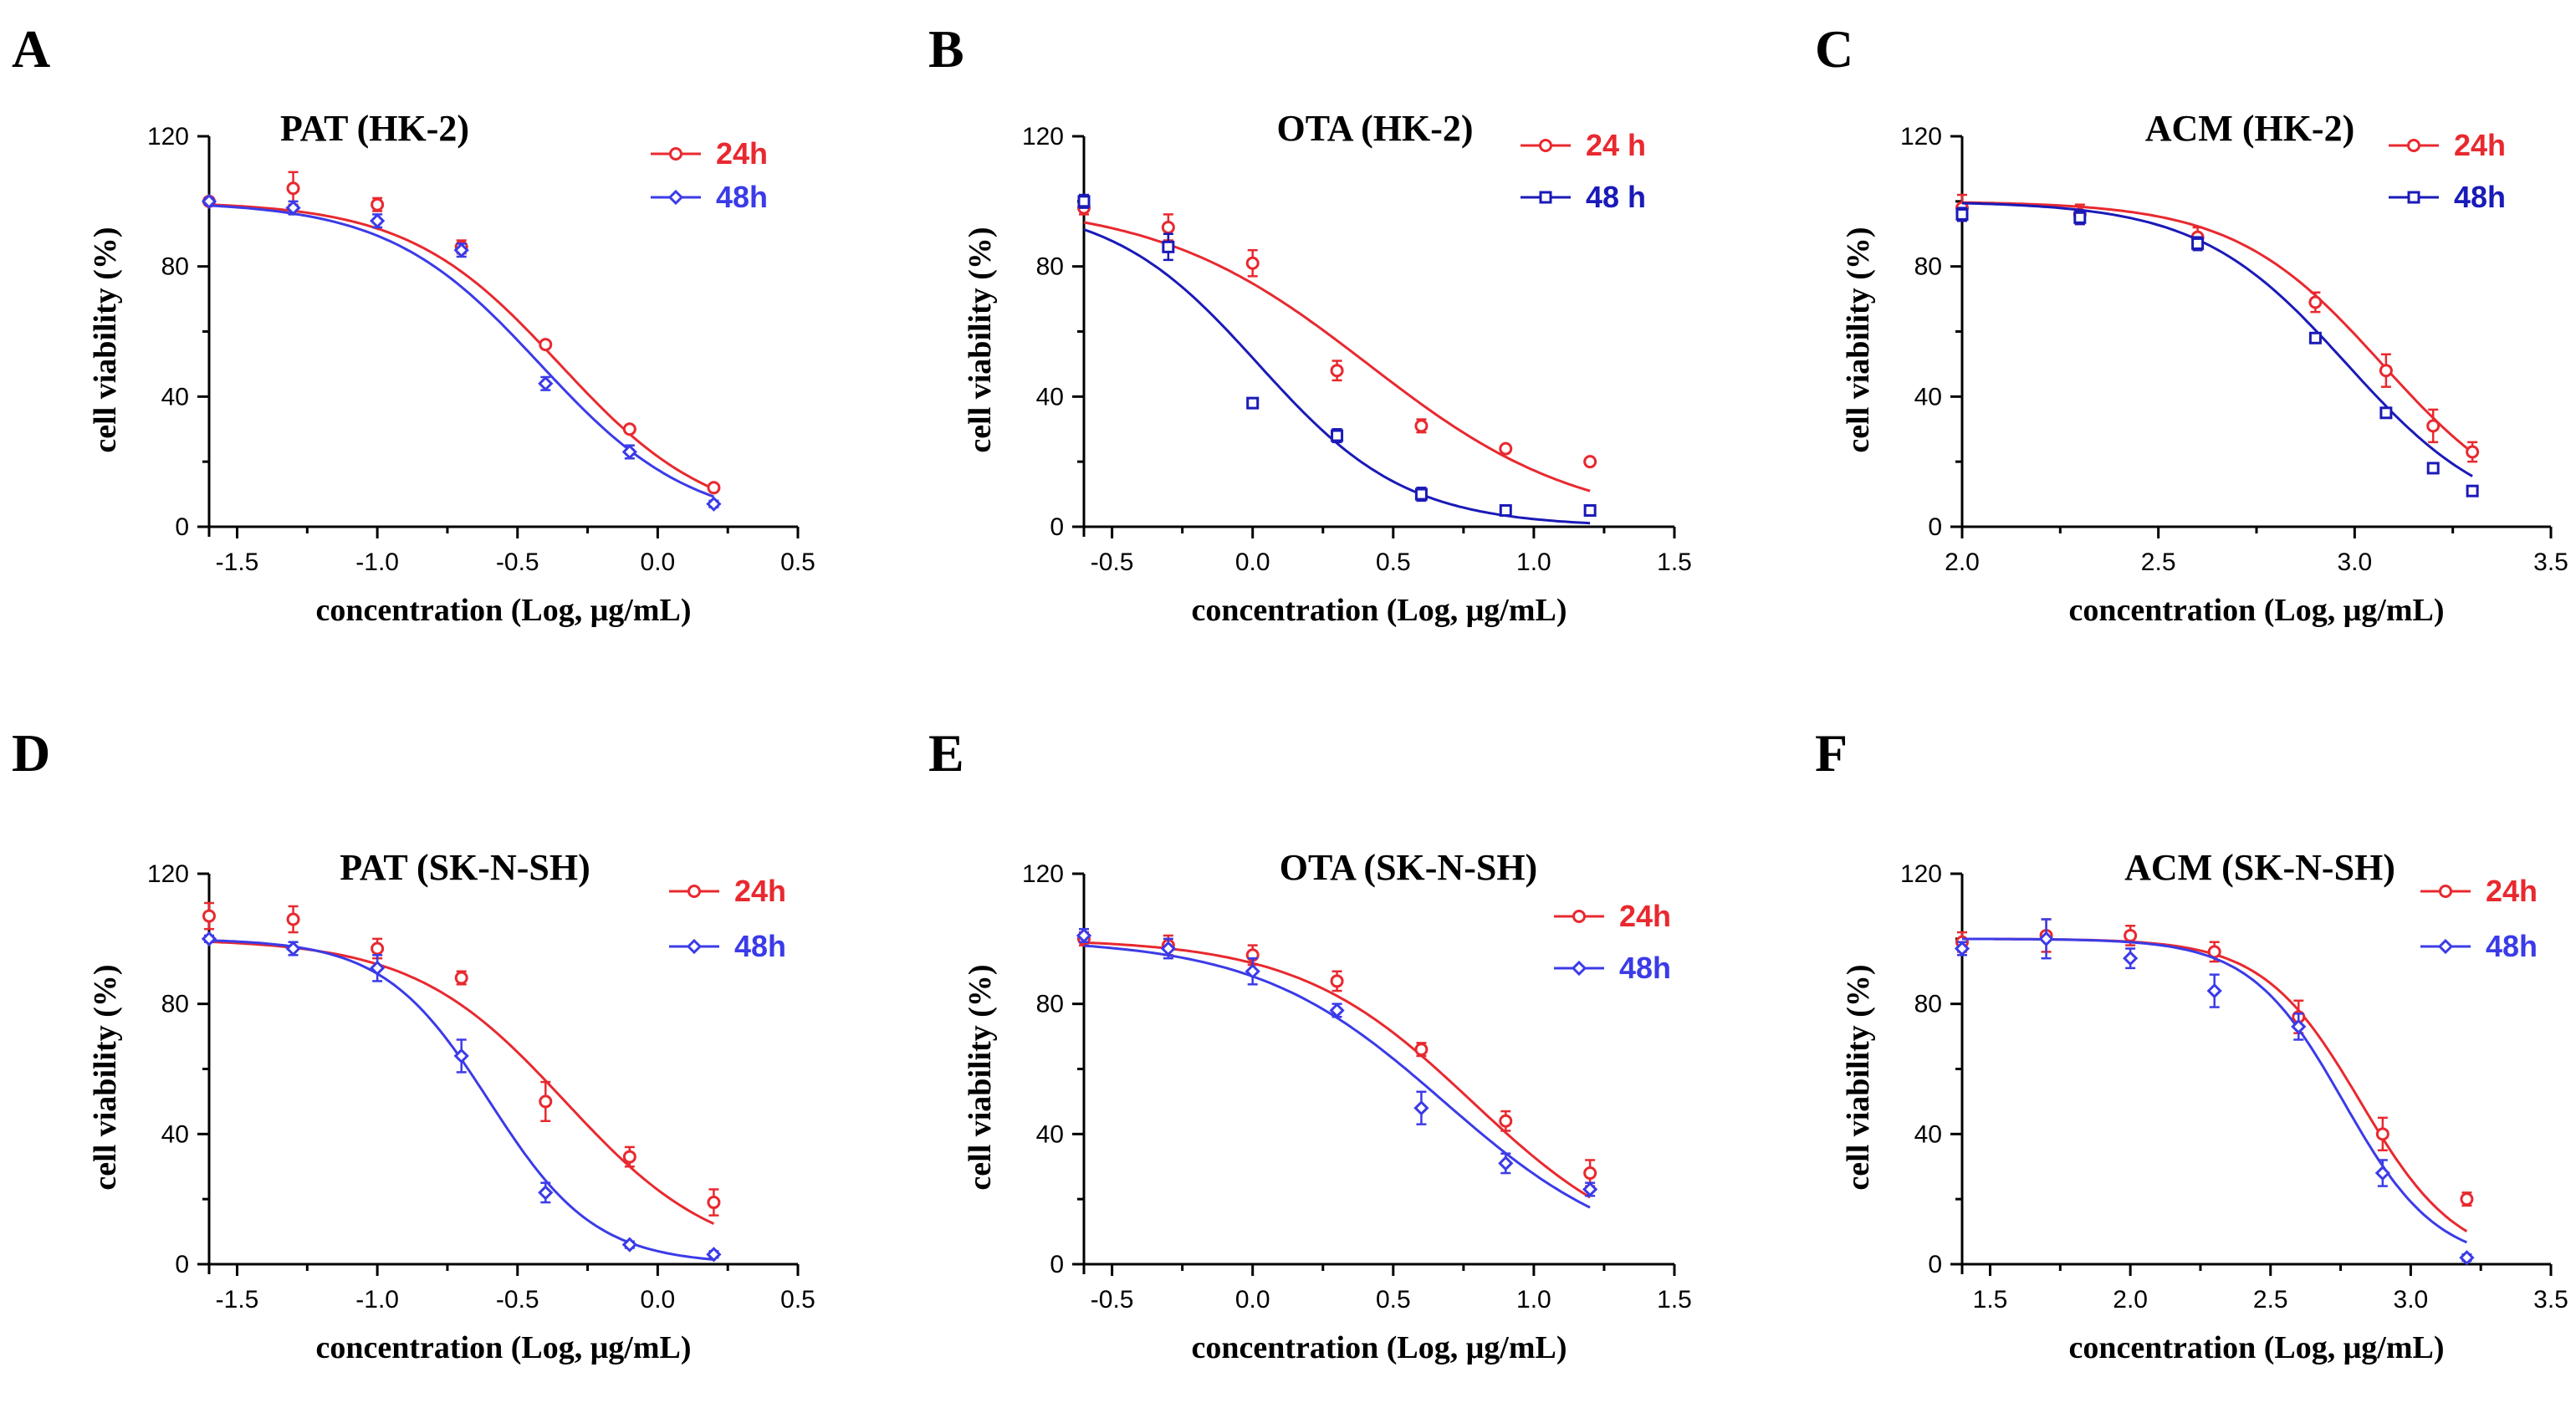 This screenshot has width=2576, height=1408. What do you see at coordinates (1408, 868) in the screenshot?
I see `chart-title: OTA (SK-N-SH)` at bounding box center [1408, 868].